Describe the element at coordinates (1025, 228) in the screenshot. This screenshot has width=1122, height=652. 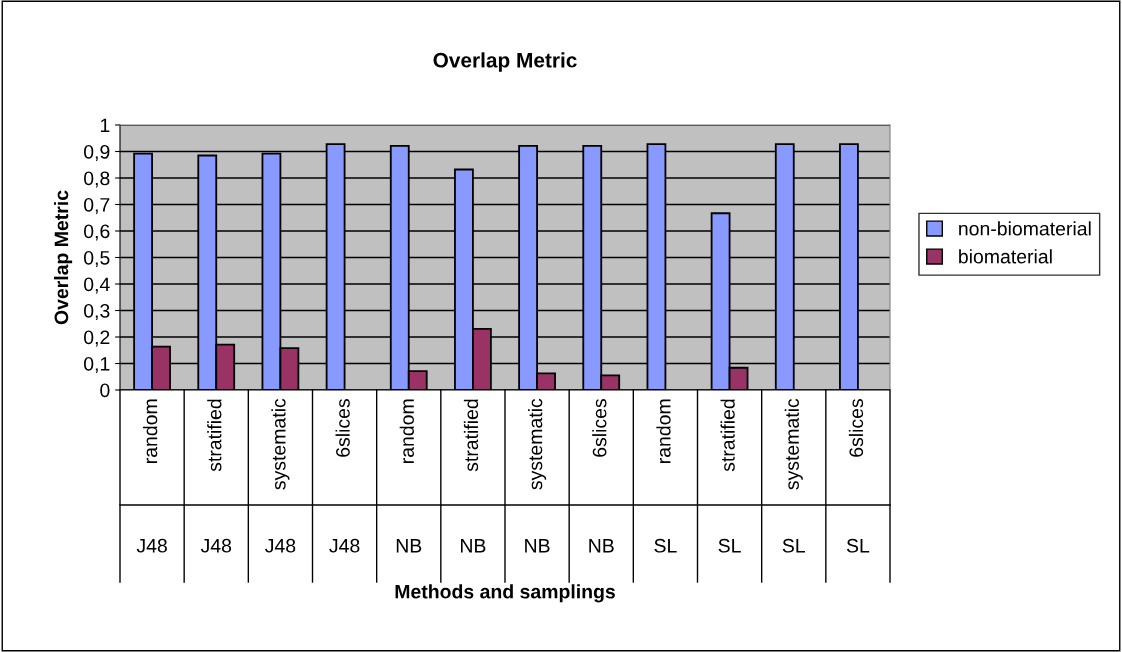
I see `legend-label: non-biomaterial` at that location.